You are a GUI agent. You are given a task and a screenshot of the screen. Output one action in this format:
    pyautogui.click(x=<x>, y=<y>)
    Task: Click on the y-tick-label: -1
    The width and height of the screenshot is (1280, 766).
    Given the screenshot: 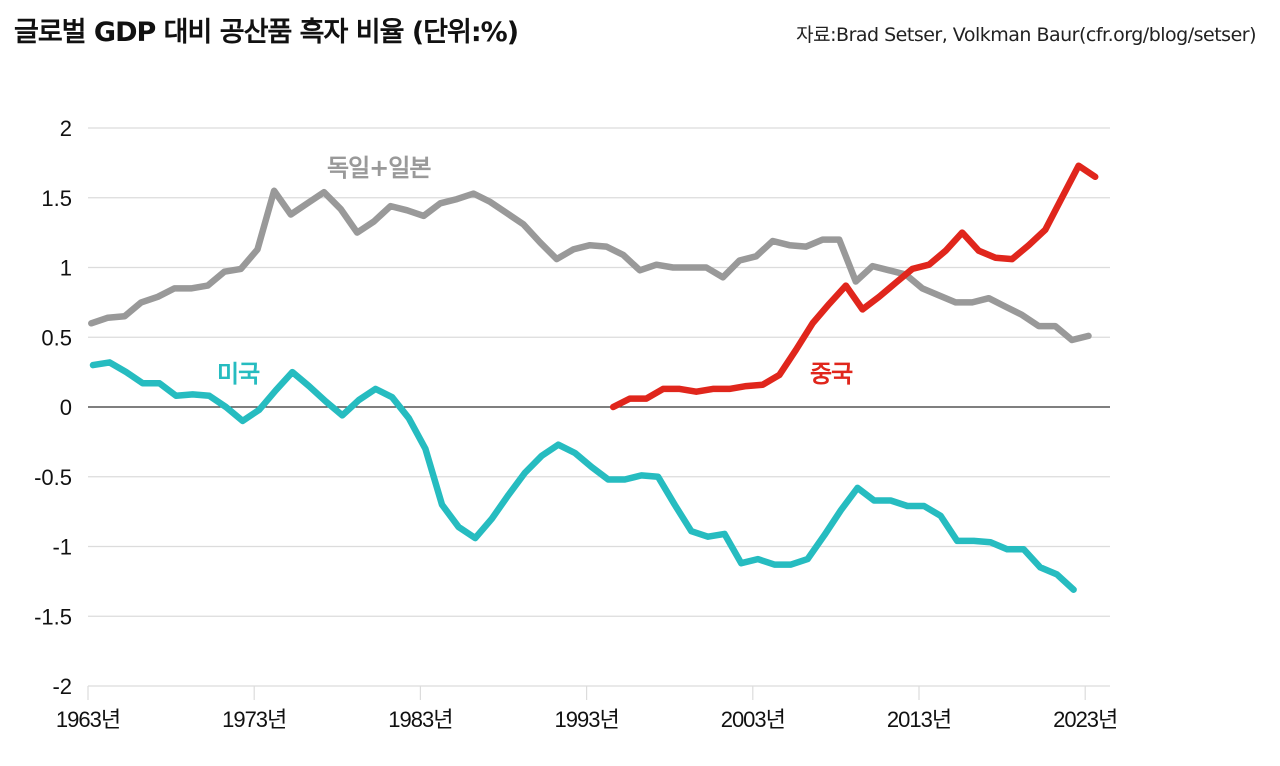 What is the action you would take?
    pyautogui.click(x=62, y=547)
    